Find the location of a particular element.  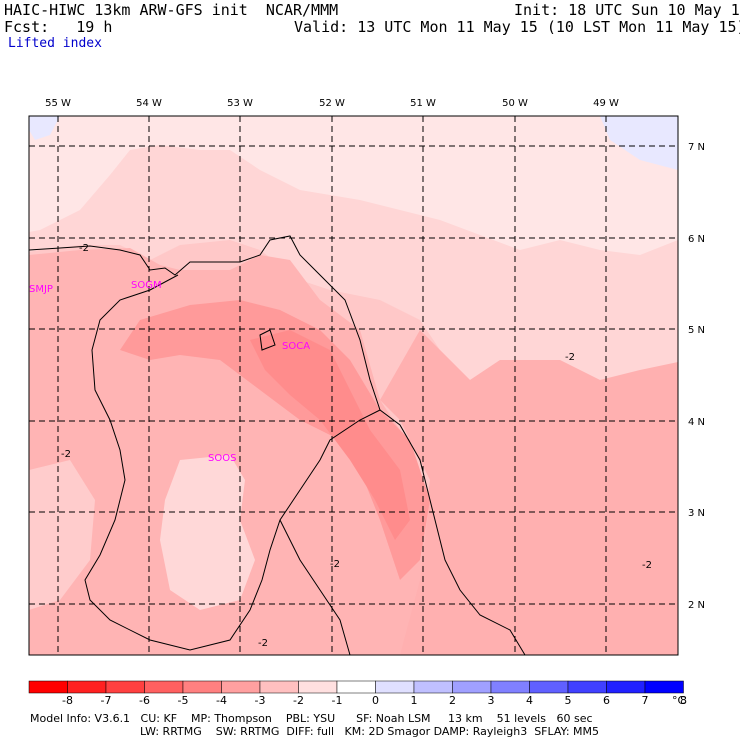

lat-label: 7 N is located at coordinates (696, 147).